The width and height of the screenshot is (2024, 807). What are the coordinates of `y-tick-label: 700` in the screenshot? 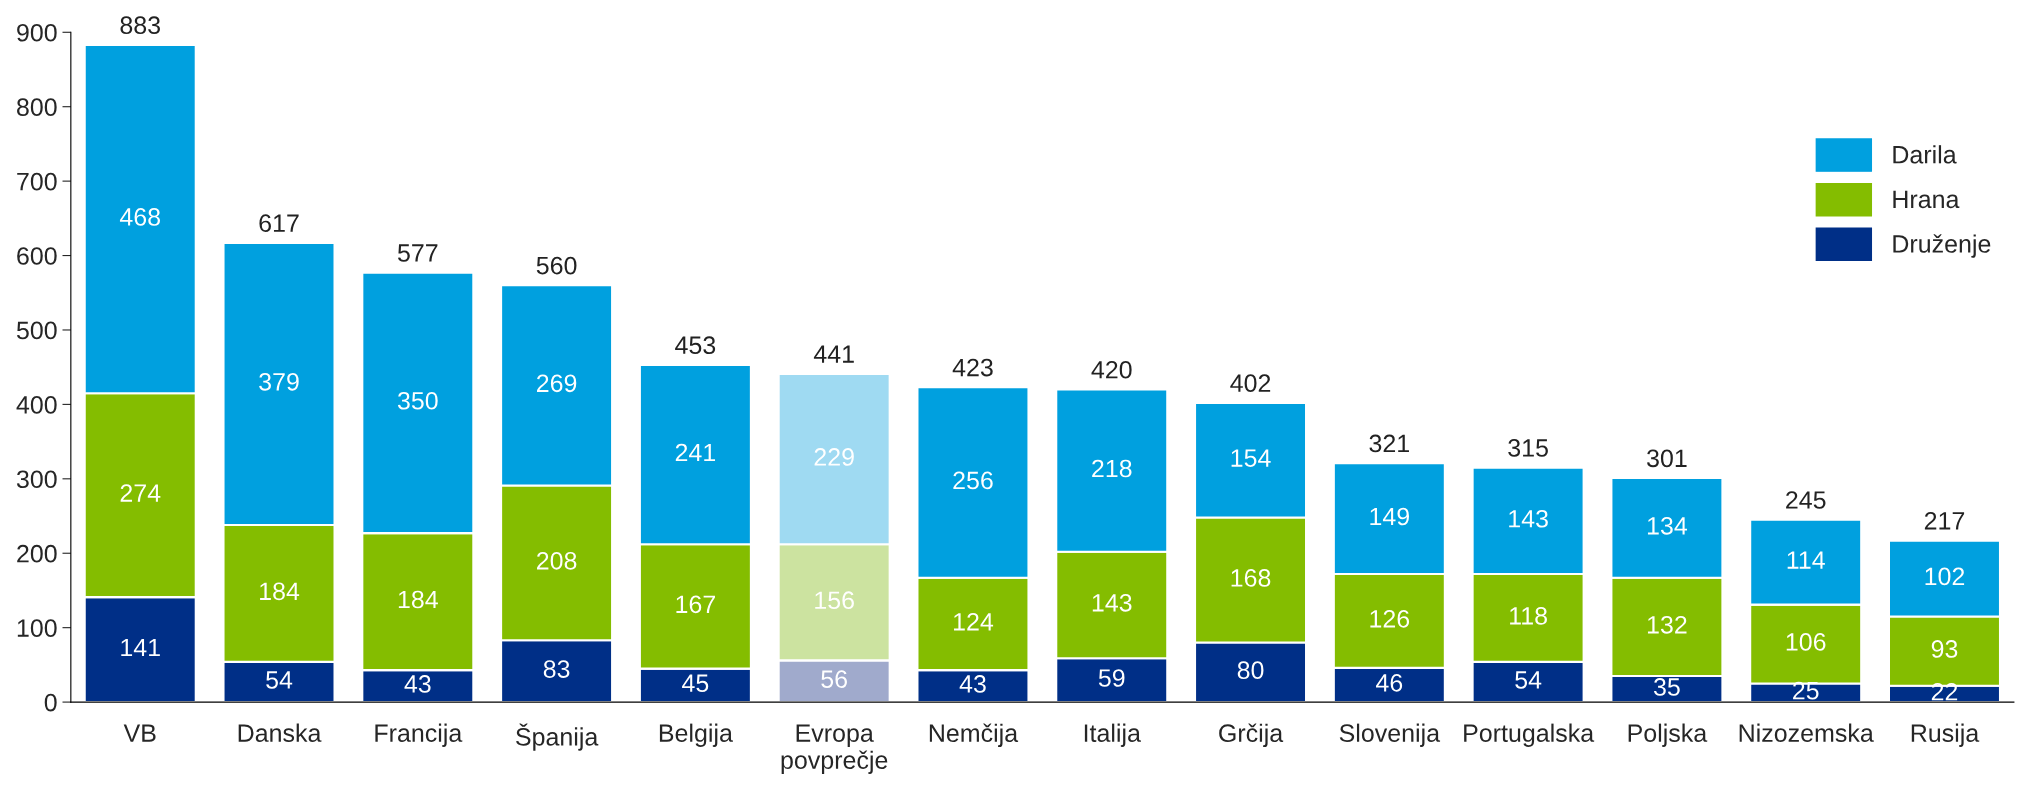 It's located at (37, 181).